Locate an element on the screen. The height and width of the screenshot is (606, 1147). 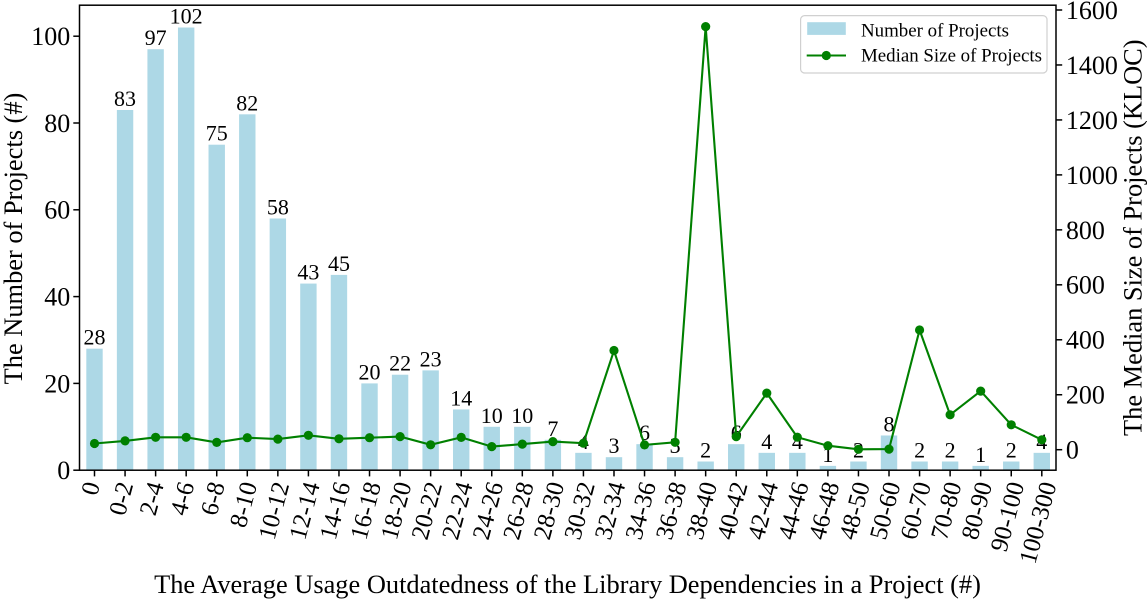
svg-text: 80 is located at coordinates (57, 123).